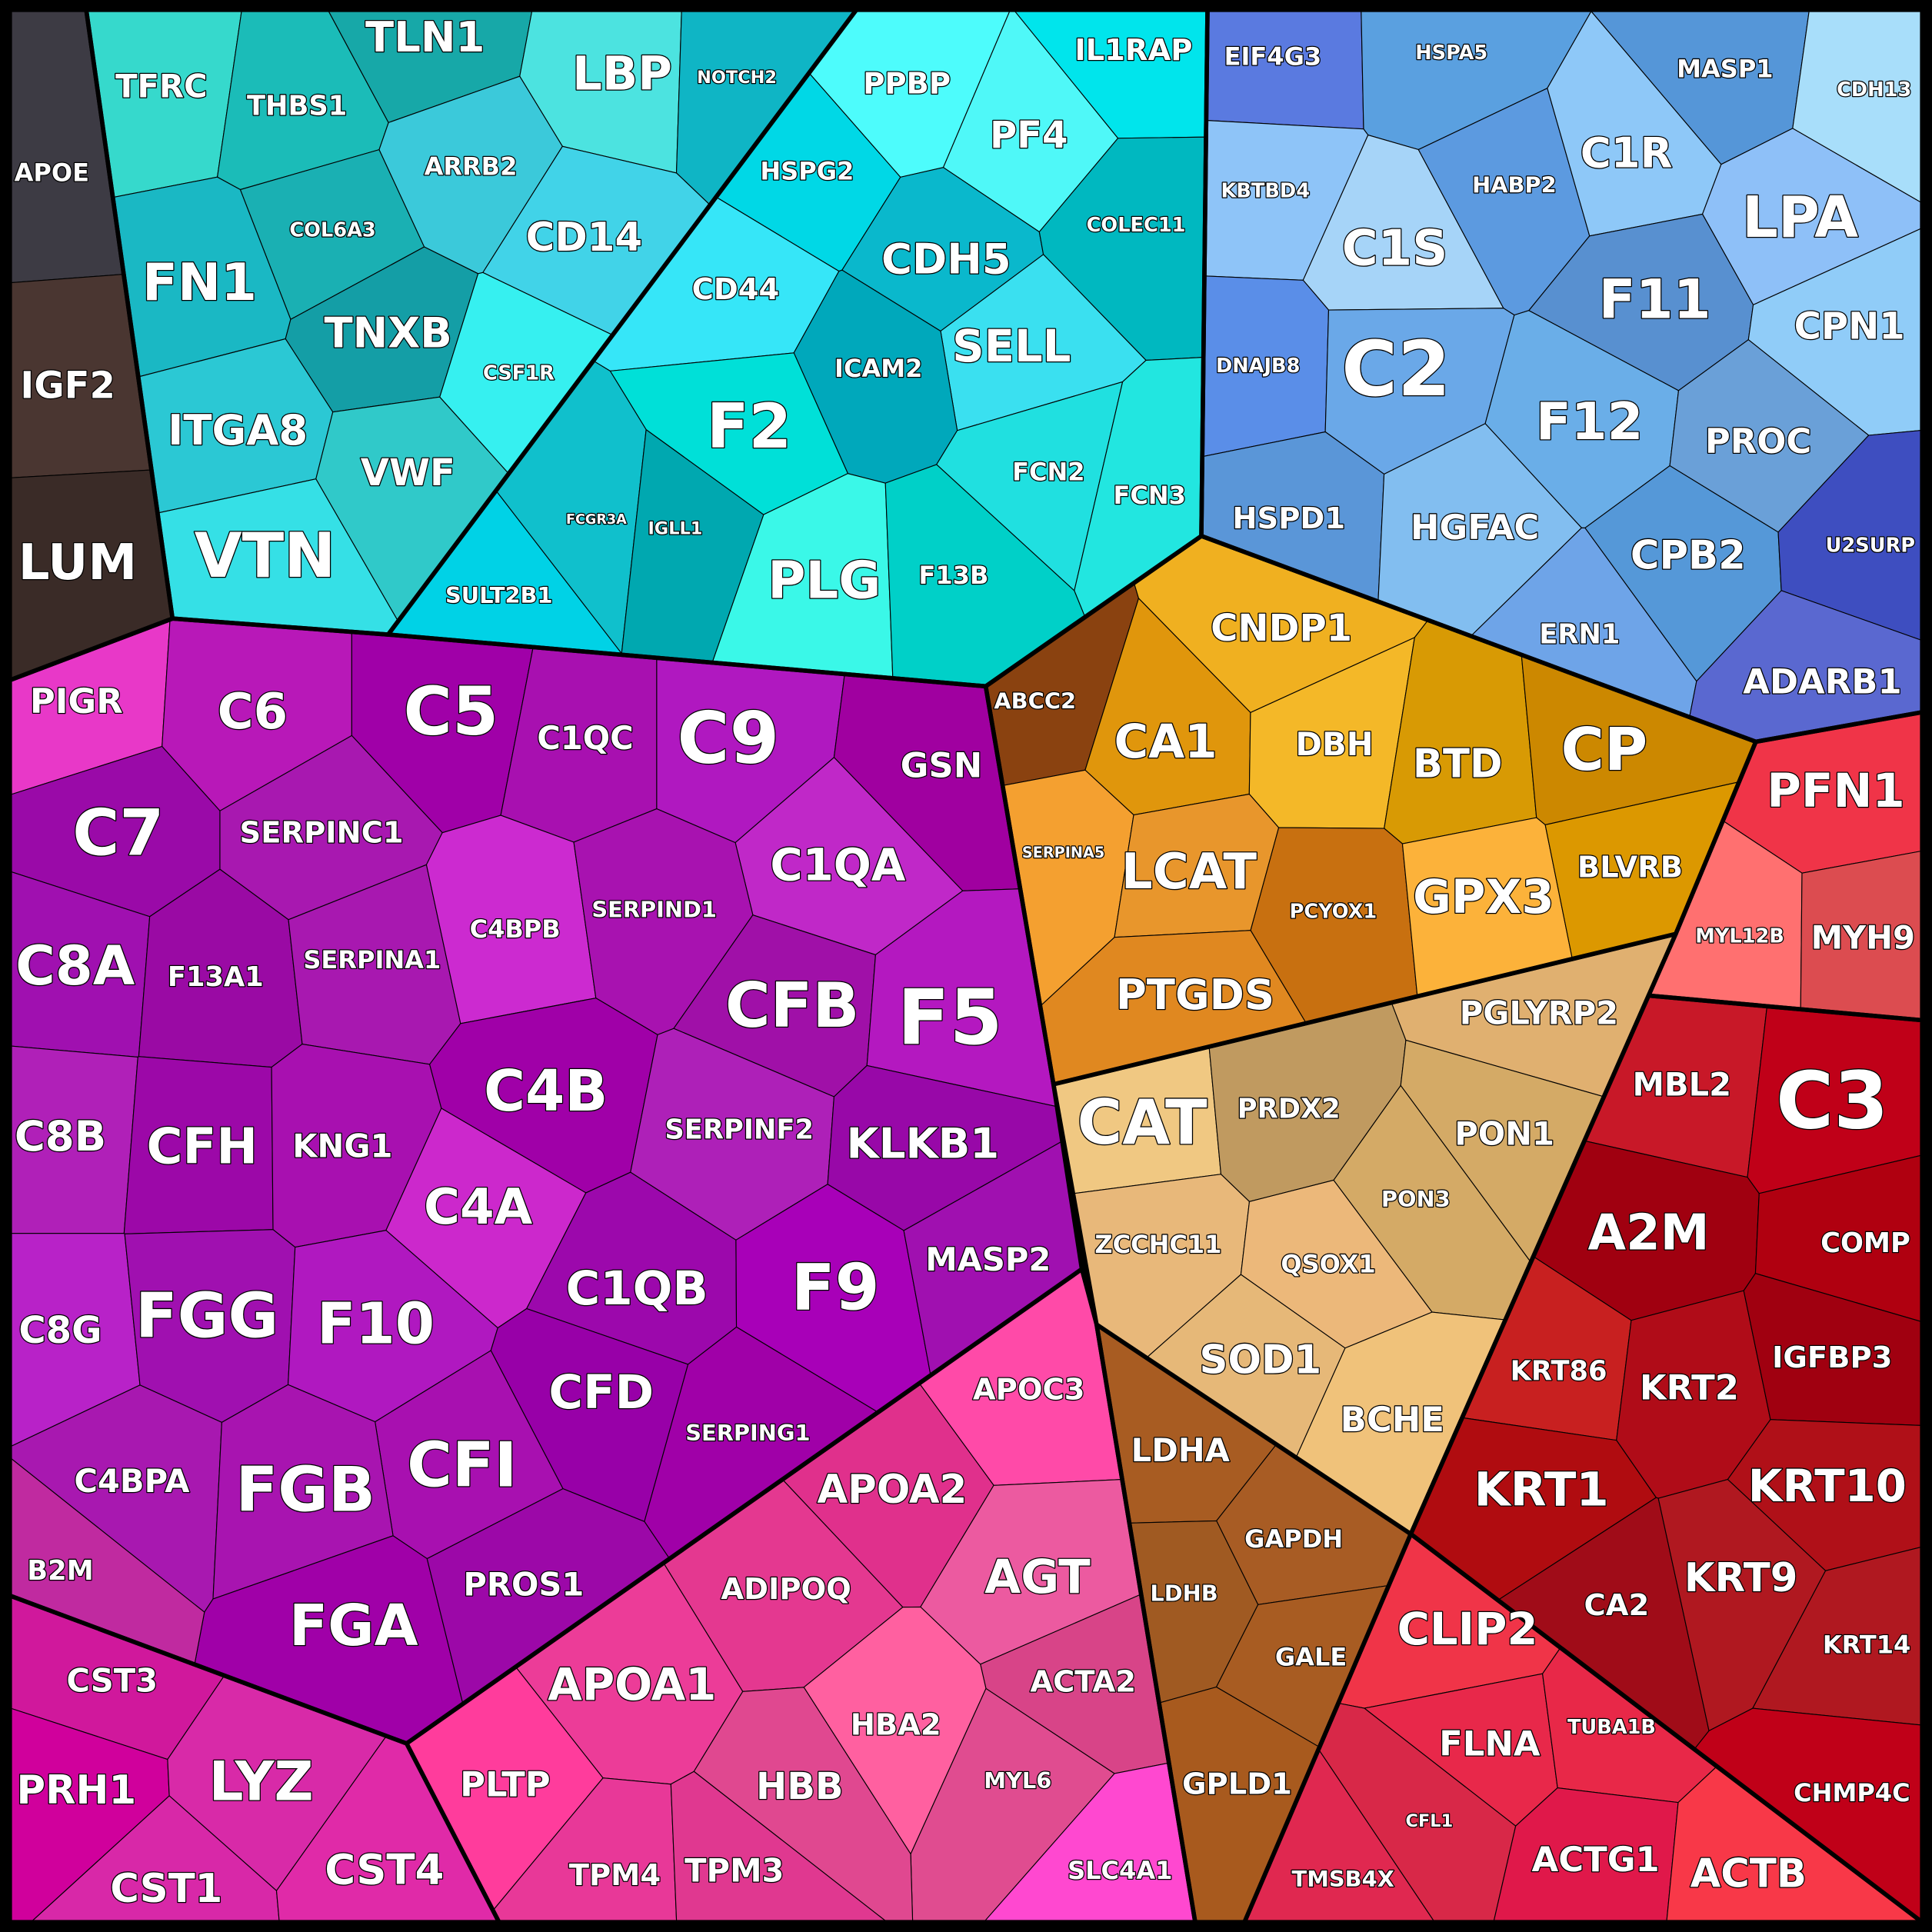 This screenshot has height=1932, width=1932. What do you see at coordinates (1539, 1012) in the screenshot?
I see `cell-label: PGLYRP2` at bounding box center [1539, 1012].